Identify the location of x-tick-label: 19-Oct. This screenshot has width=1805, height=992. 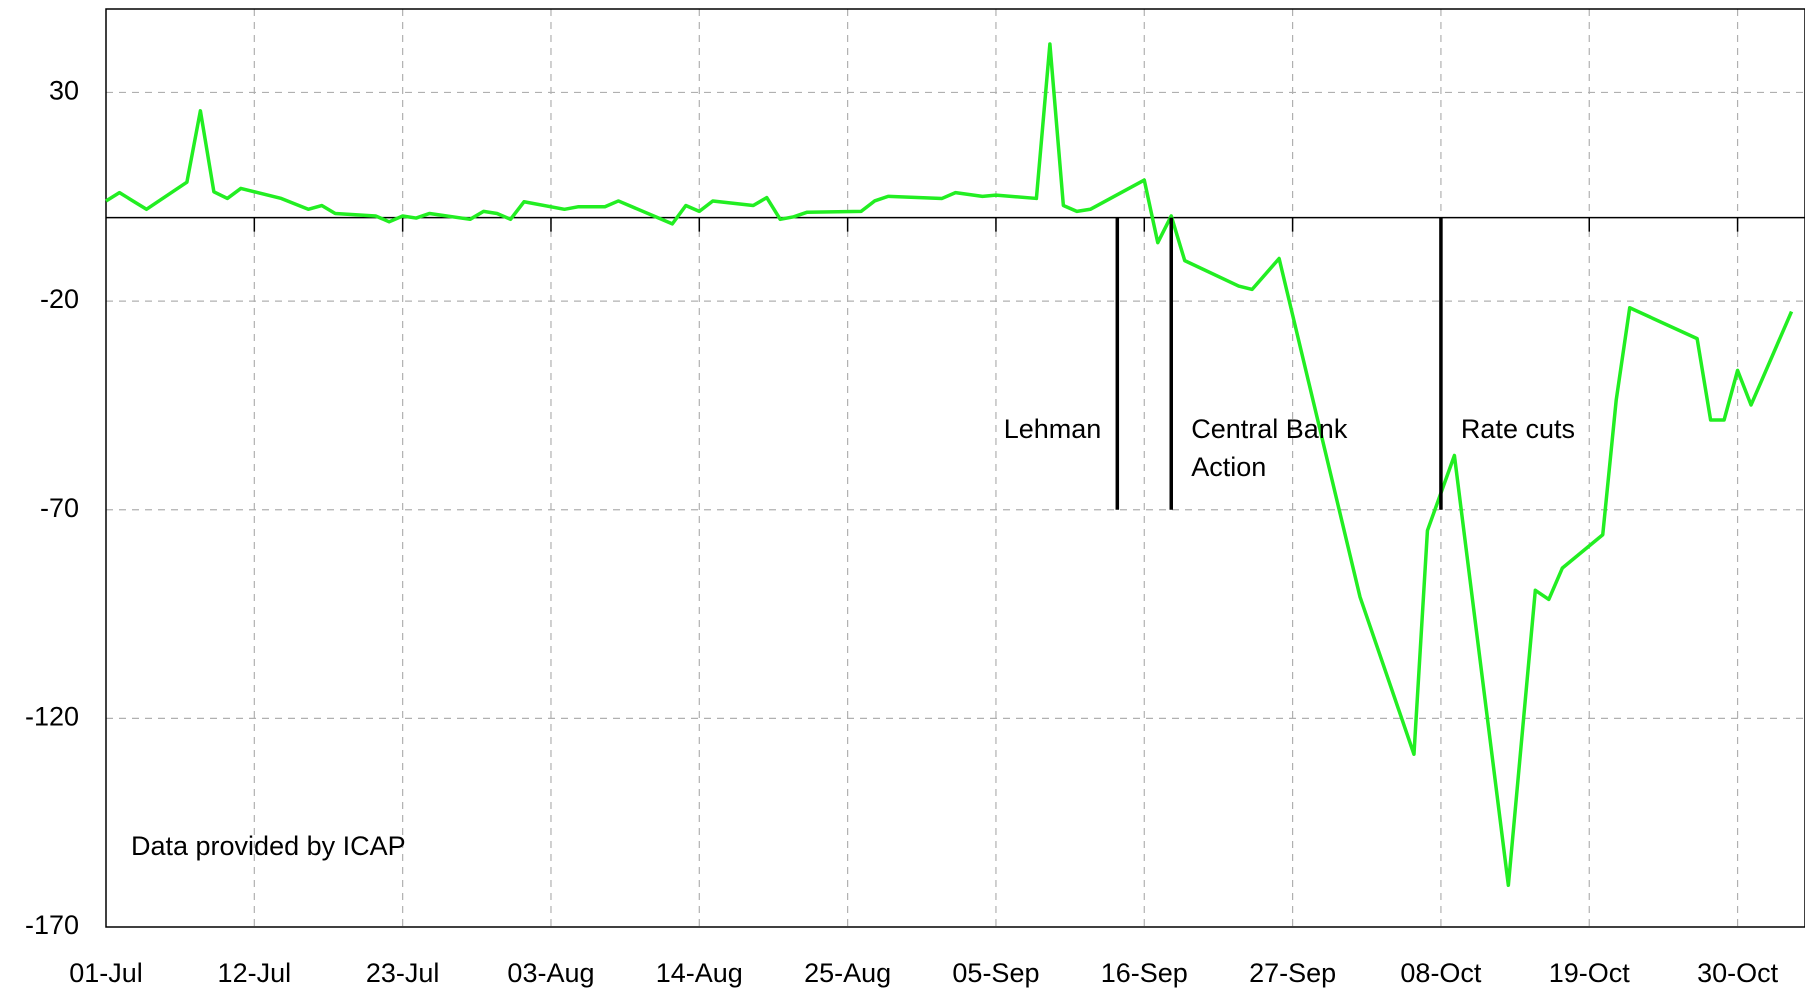
(1590, 973).